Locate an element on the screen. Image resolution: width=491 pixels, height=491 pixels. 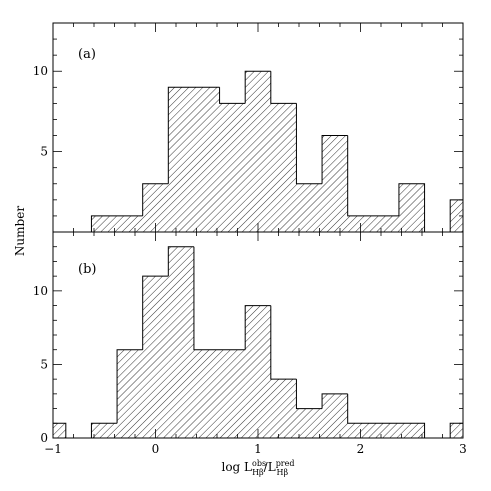
x-axis-title: log Lobs Hβ/Lpred Hβ is located at coordinates (257, 468).